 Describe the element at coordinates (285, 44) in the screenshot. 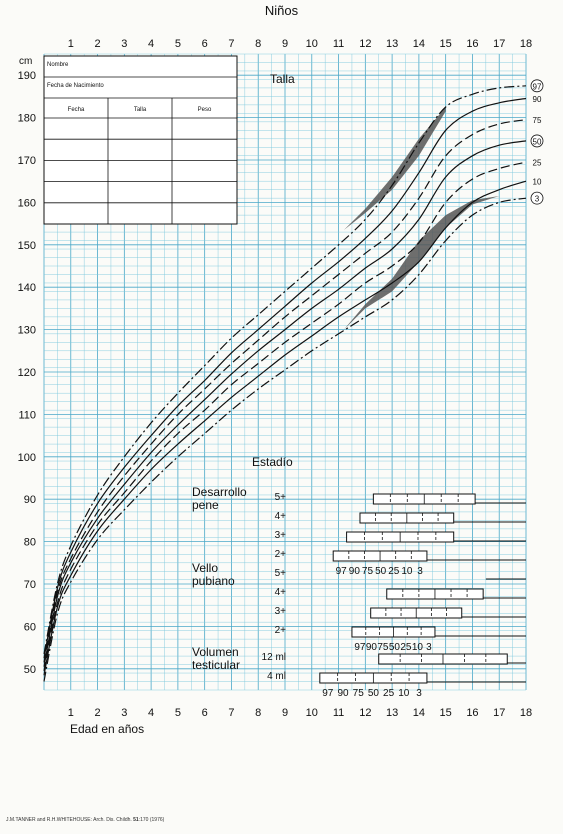

I see `x-tick-label-top: 9` at that location.